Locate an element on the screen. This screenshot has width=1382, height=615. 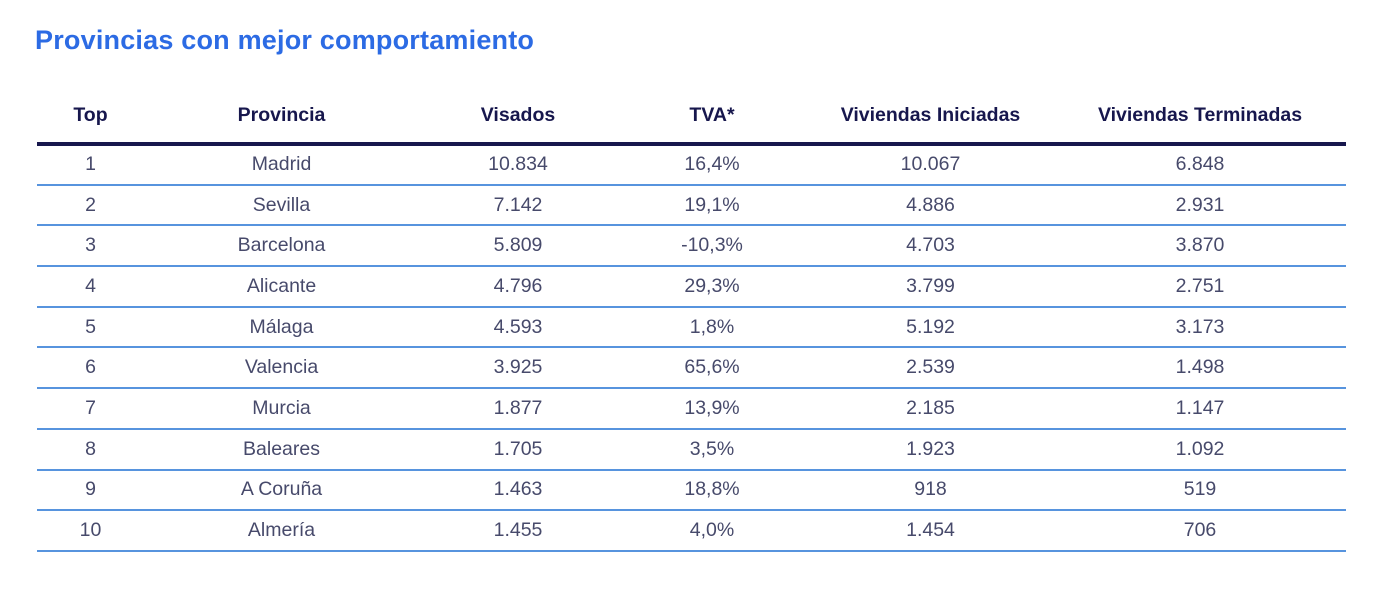
cell-viviendas-terminadas: 3.870 is located at coordinates (1200, 246).